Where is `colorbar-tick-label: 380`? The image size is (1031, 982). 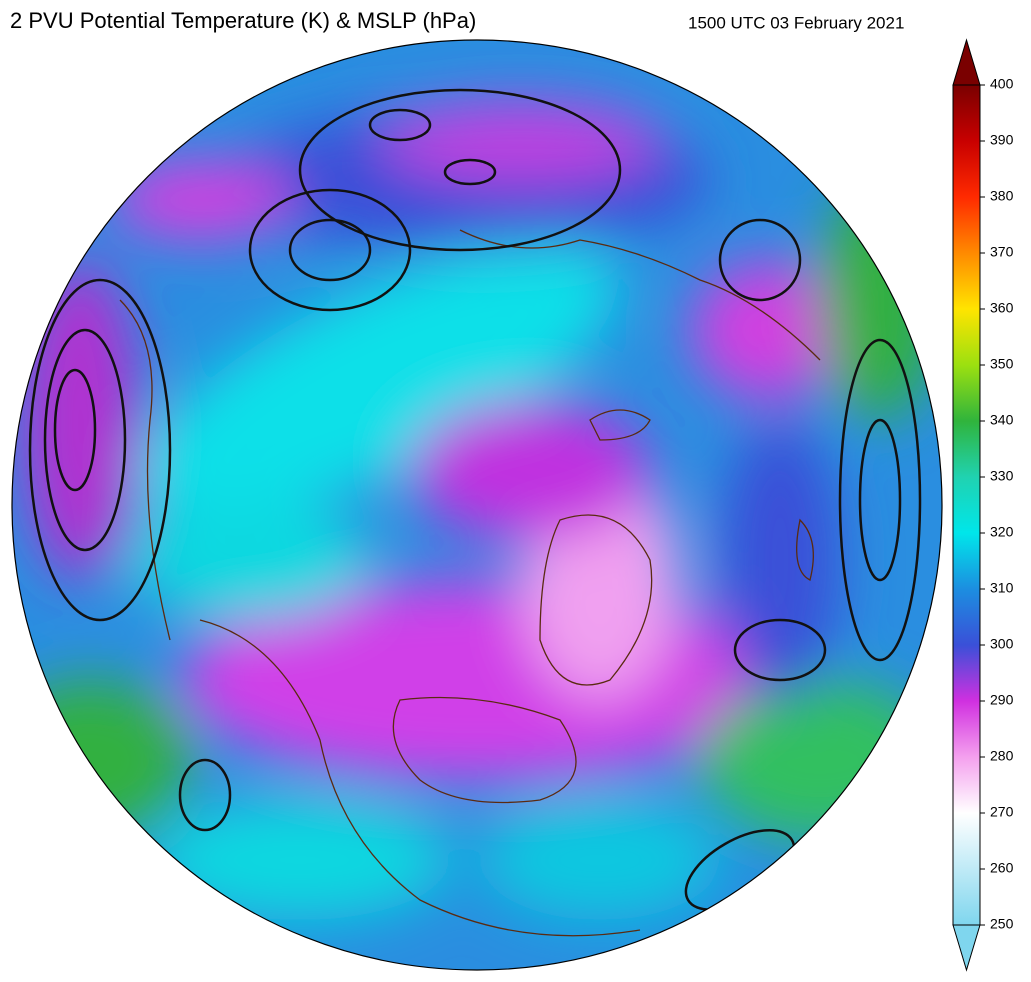 colorbar-tick-label: 380 is located at coordinates (1002, 196).